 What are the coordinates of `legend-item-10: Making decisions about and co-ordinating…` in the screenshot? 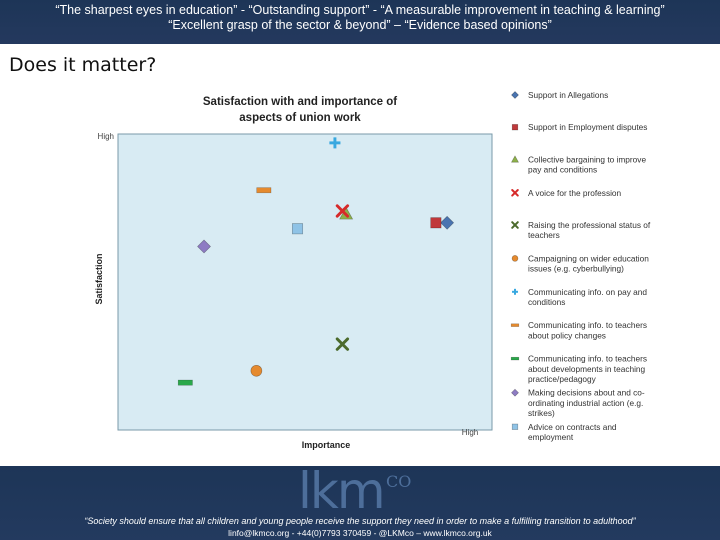 It's located at (578, 403).